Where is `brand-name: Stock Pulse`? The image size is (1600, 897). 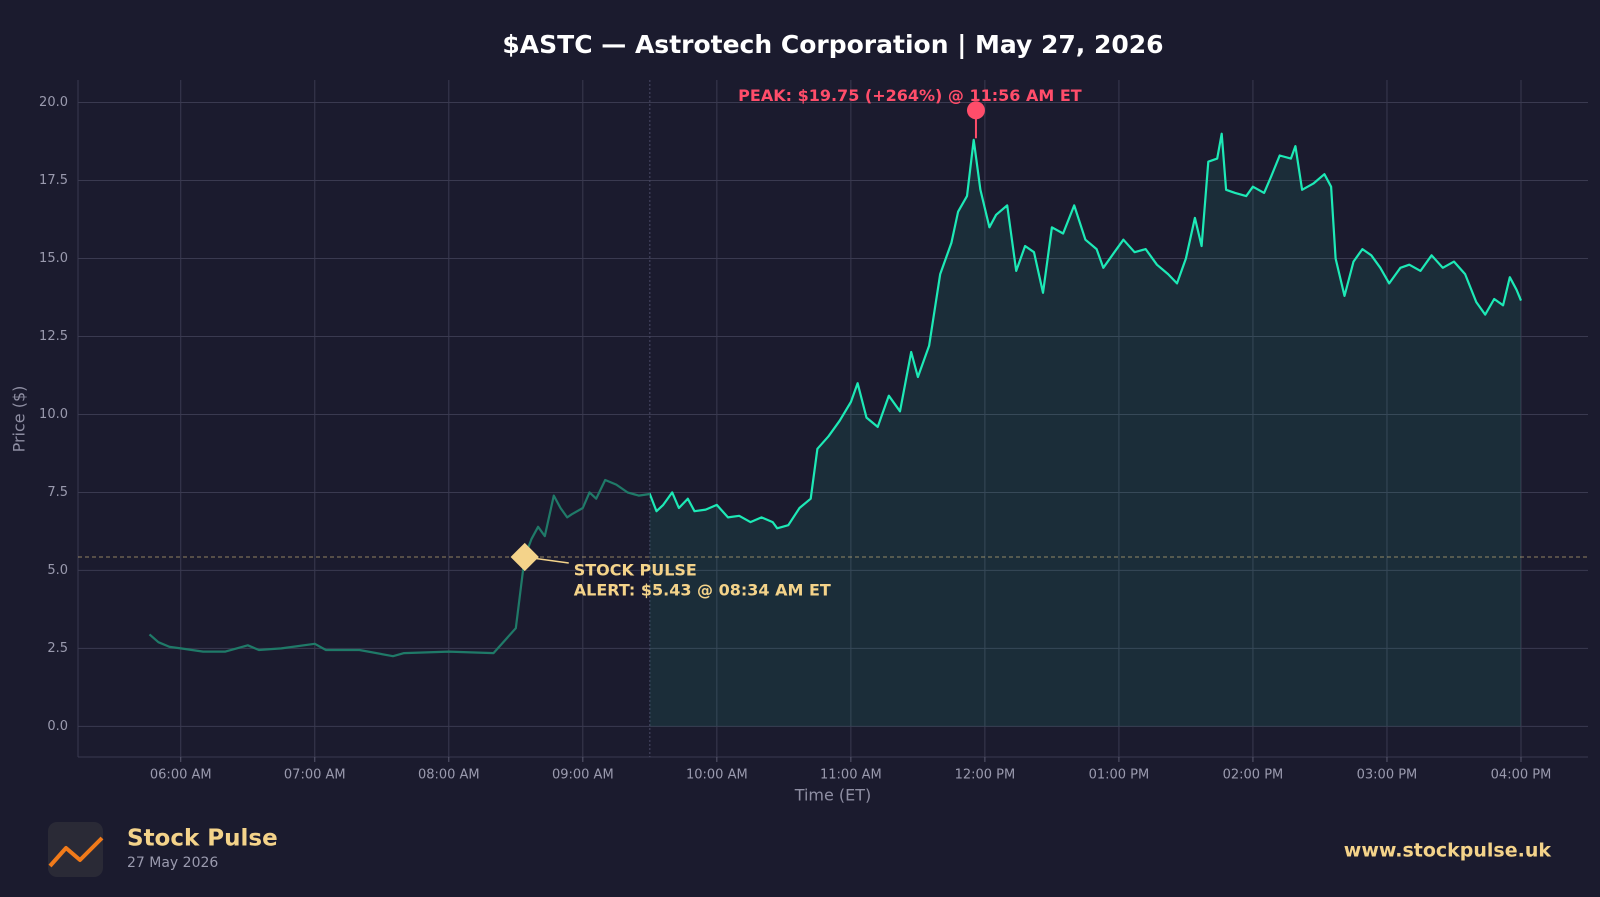 brand-name: Stock Pulse is located at coordinates (202, 839).